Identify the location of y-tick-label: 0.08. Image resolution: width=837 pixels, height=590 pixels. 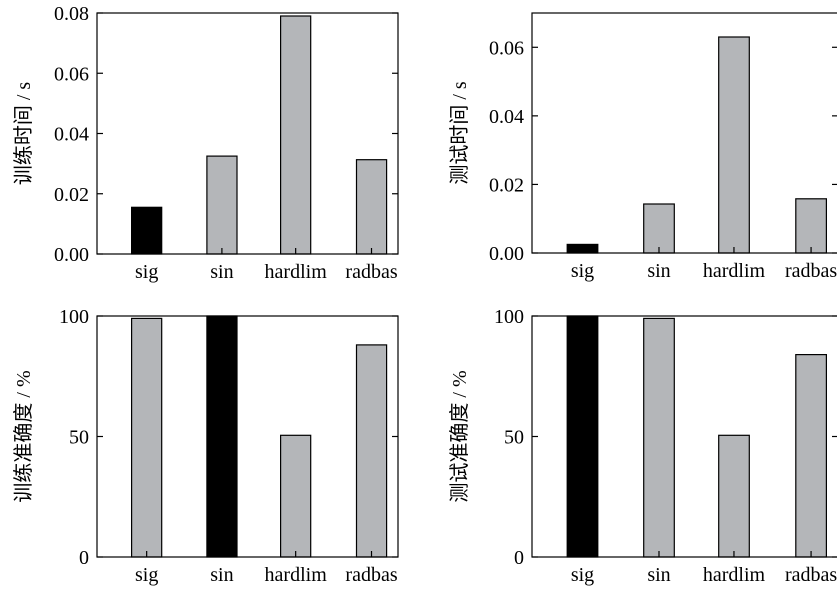
(71, 14).